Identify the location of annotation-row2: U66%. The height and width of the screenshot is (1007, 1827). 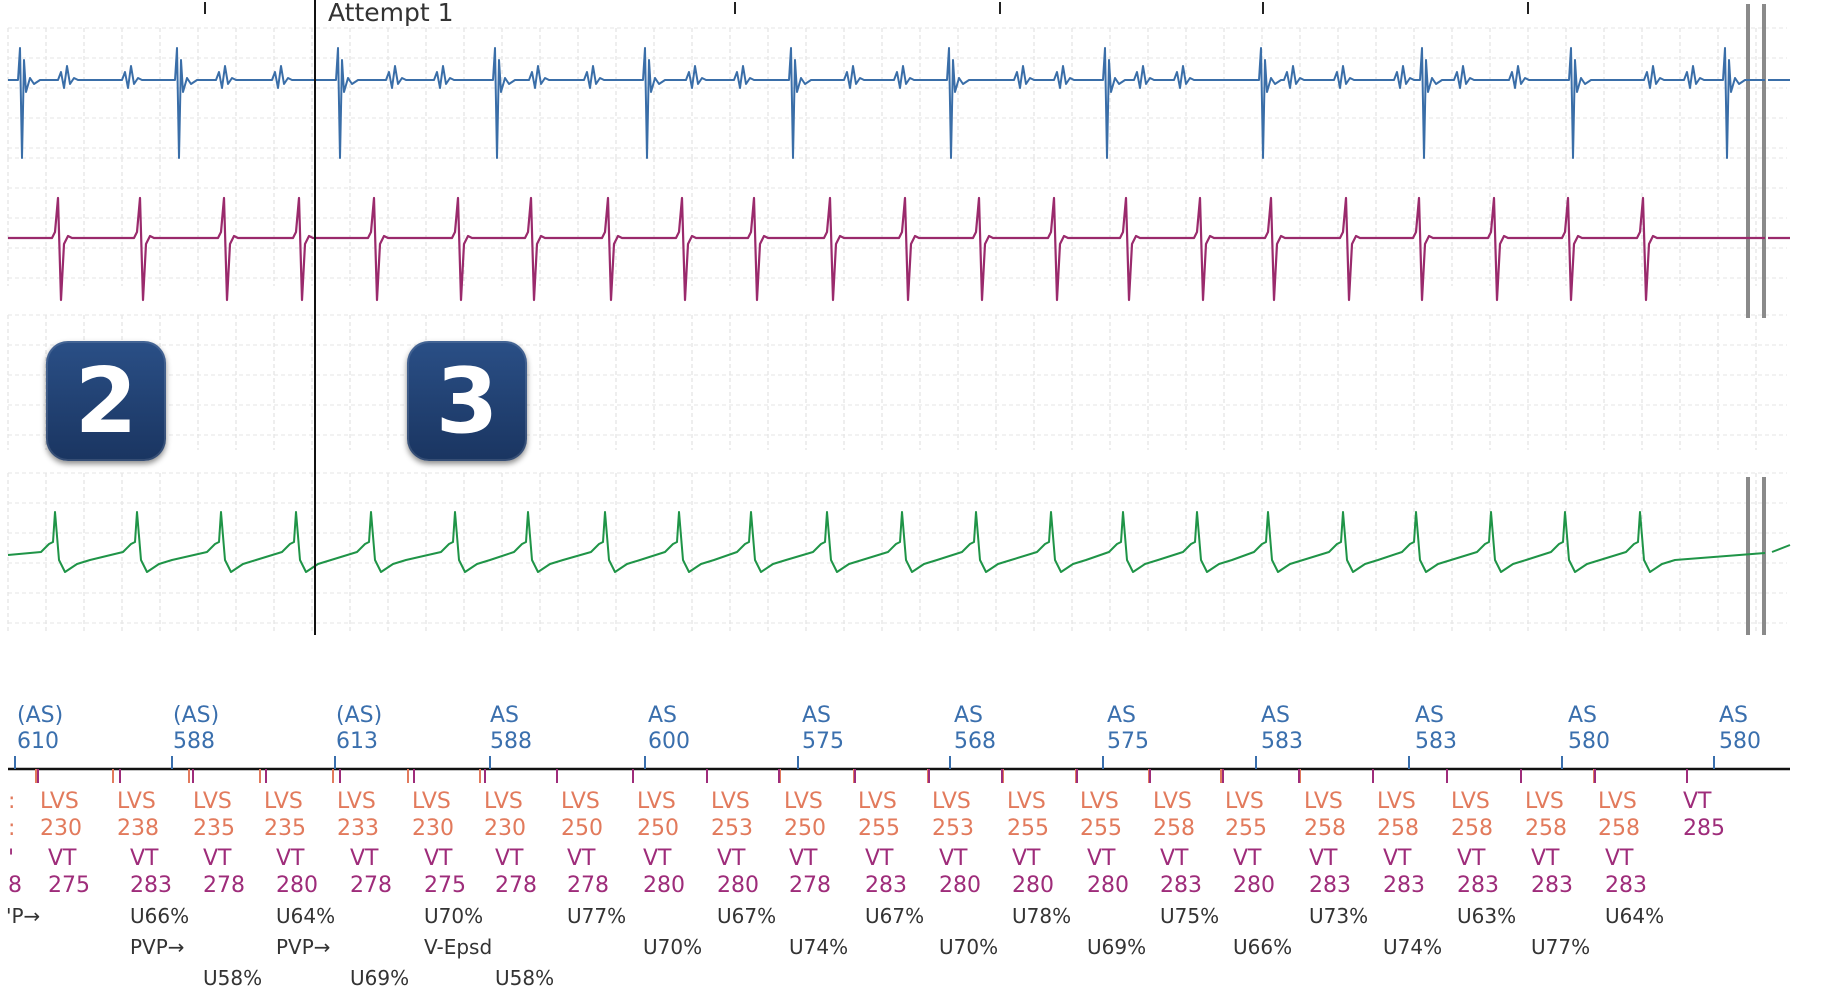
(1262, 947).